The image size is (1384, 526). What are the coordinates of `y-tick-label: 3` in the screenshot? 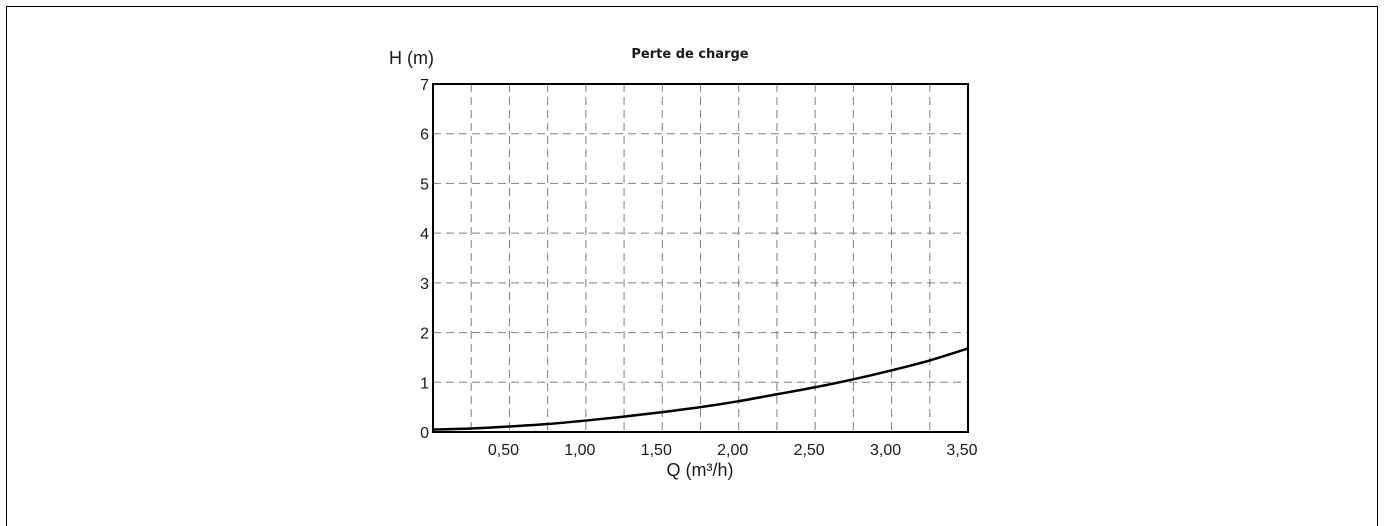 It's located at (424, 284).